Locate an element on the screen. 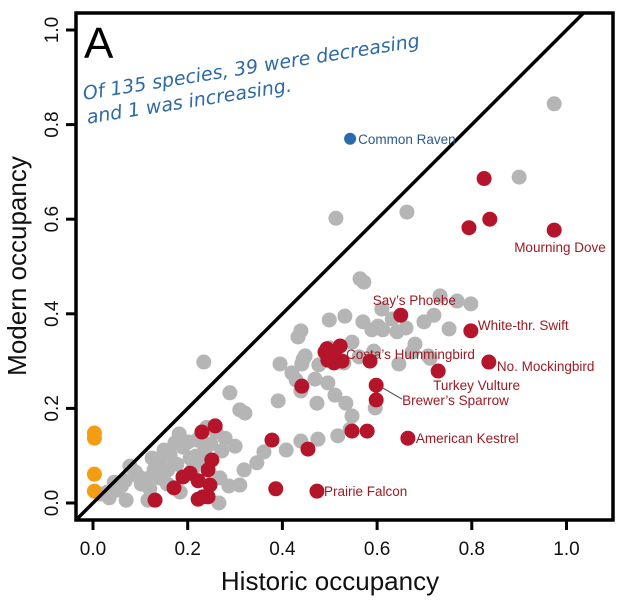  point-label: White-thr. Swift is located at coordinates (523, 325).